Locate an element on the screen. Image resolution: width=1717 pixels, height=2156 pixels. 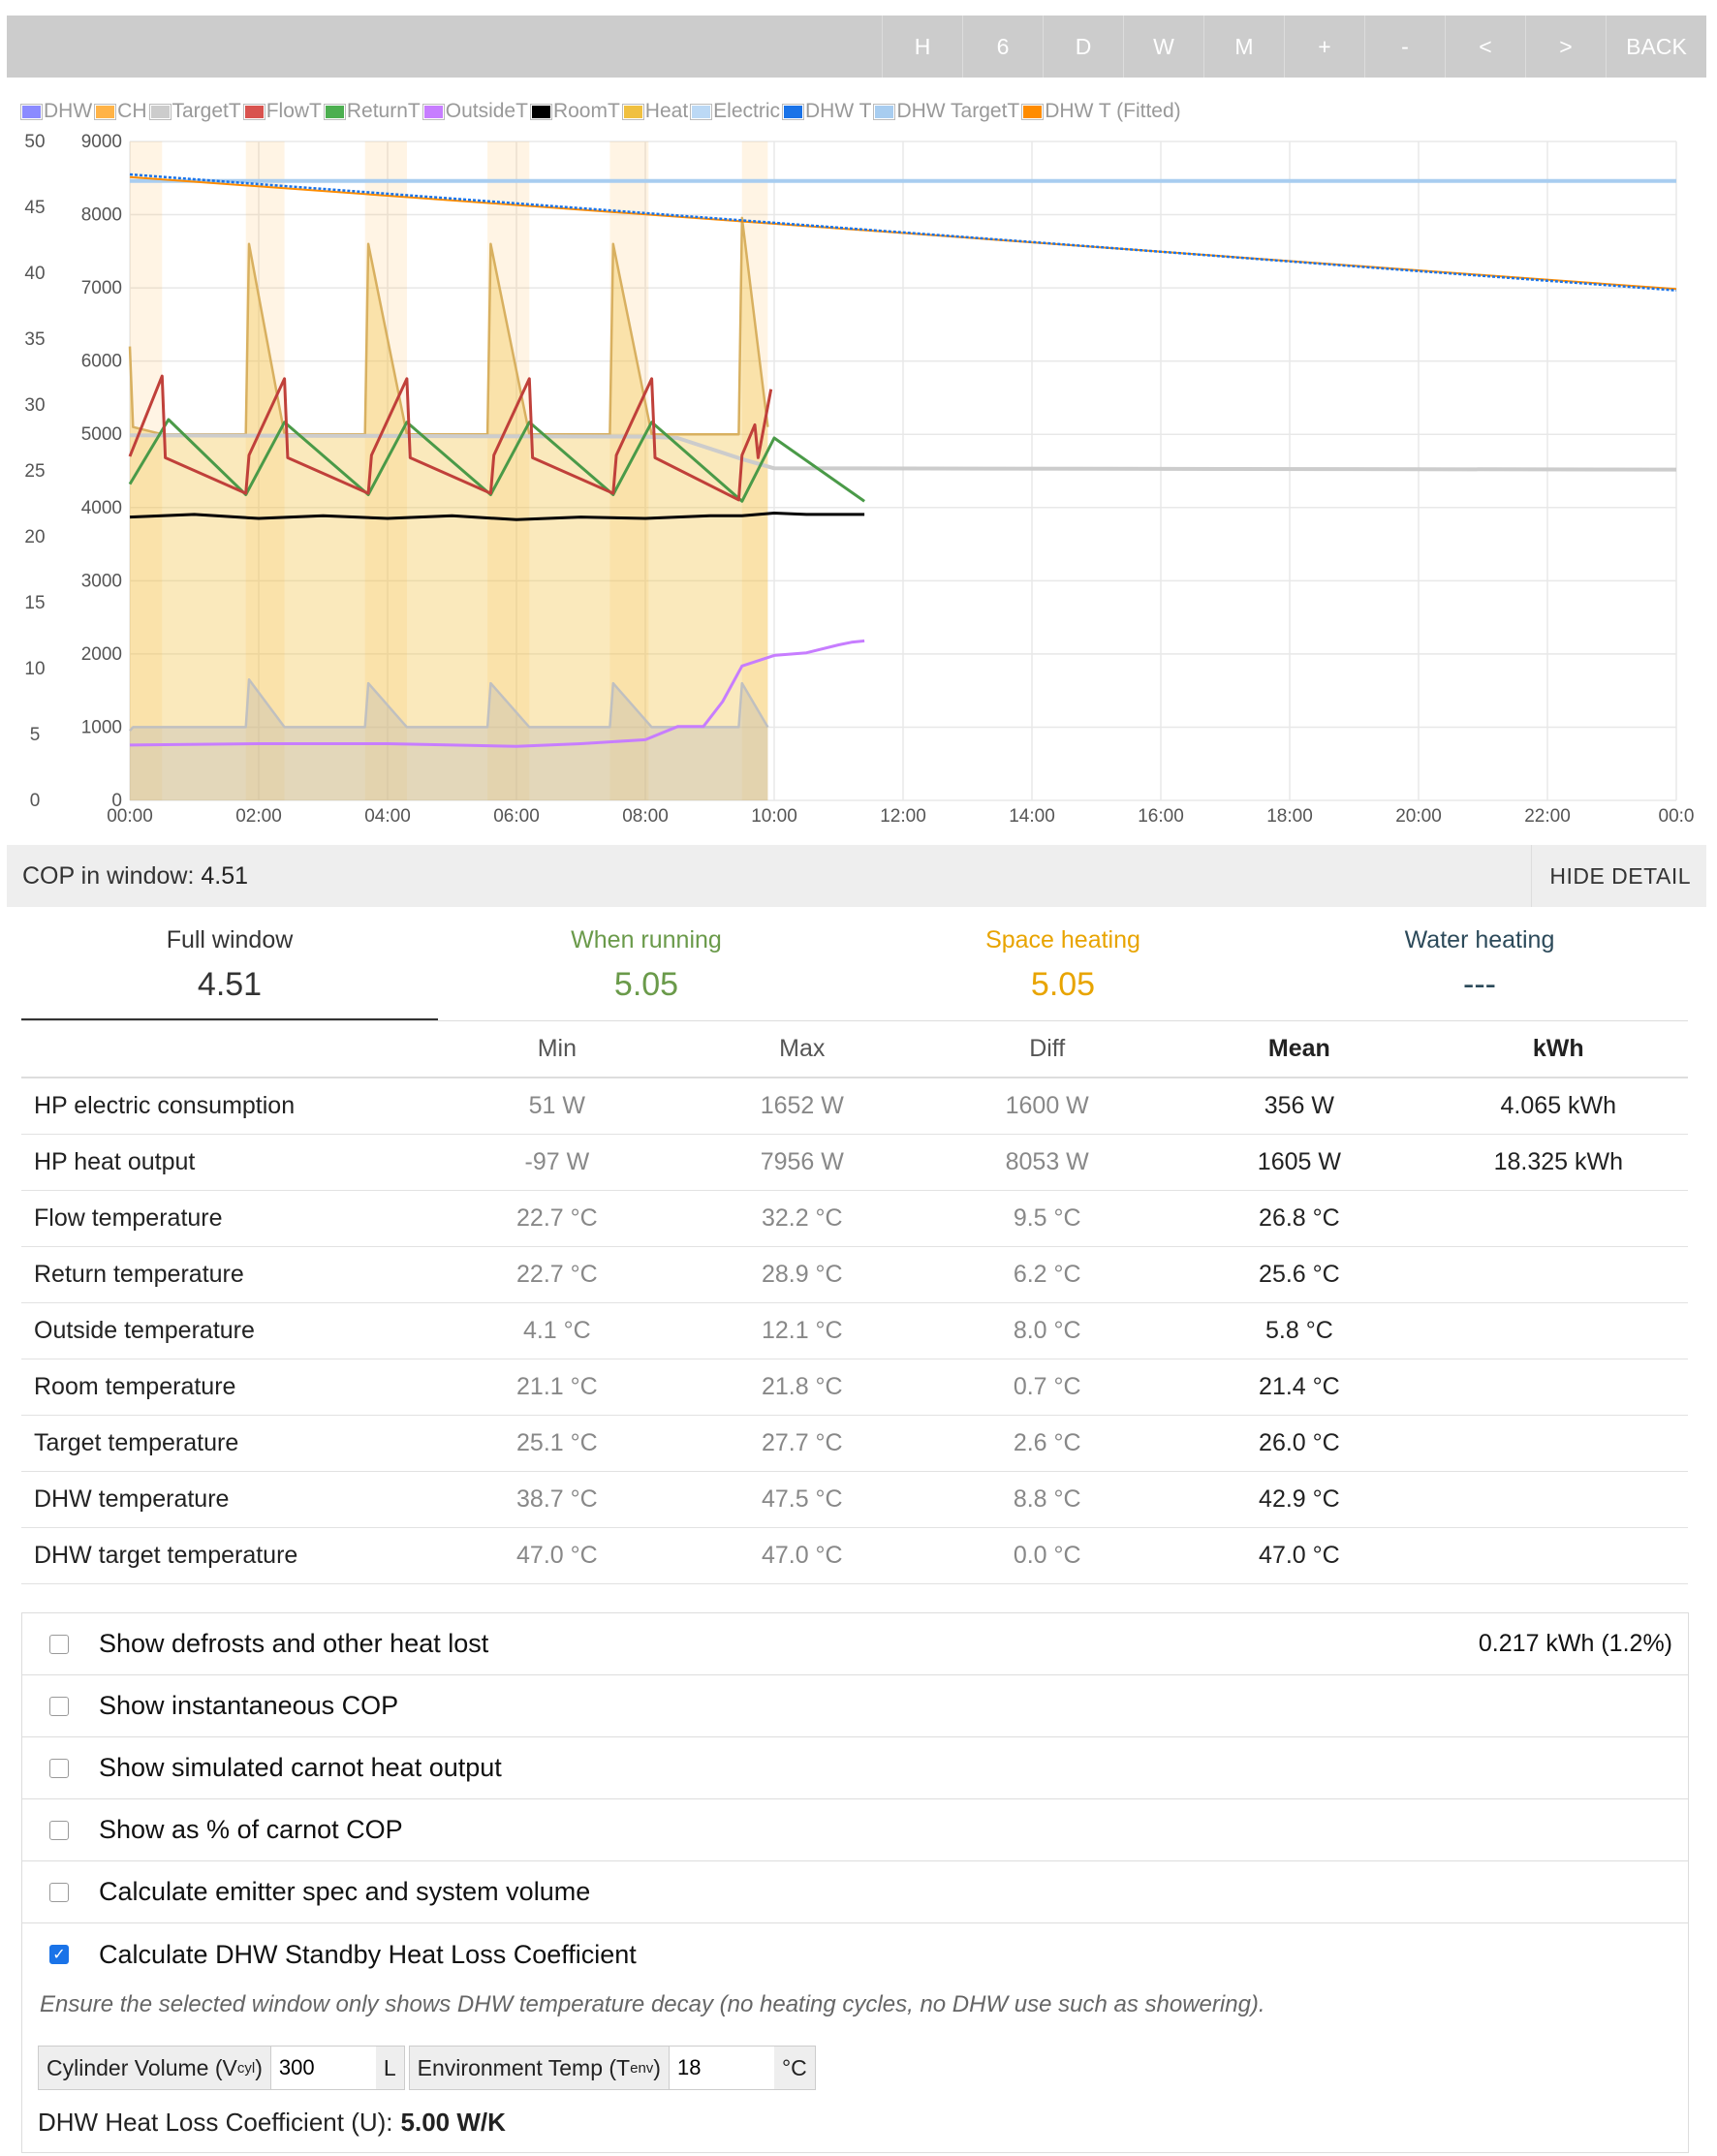
y-left-tick-label: 35 is located at coordinates (34, 340).